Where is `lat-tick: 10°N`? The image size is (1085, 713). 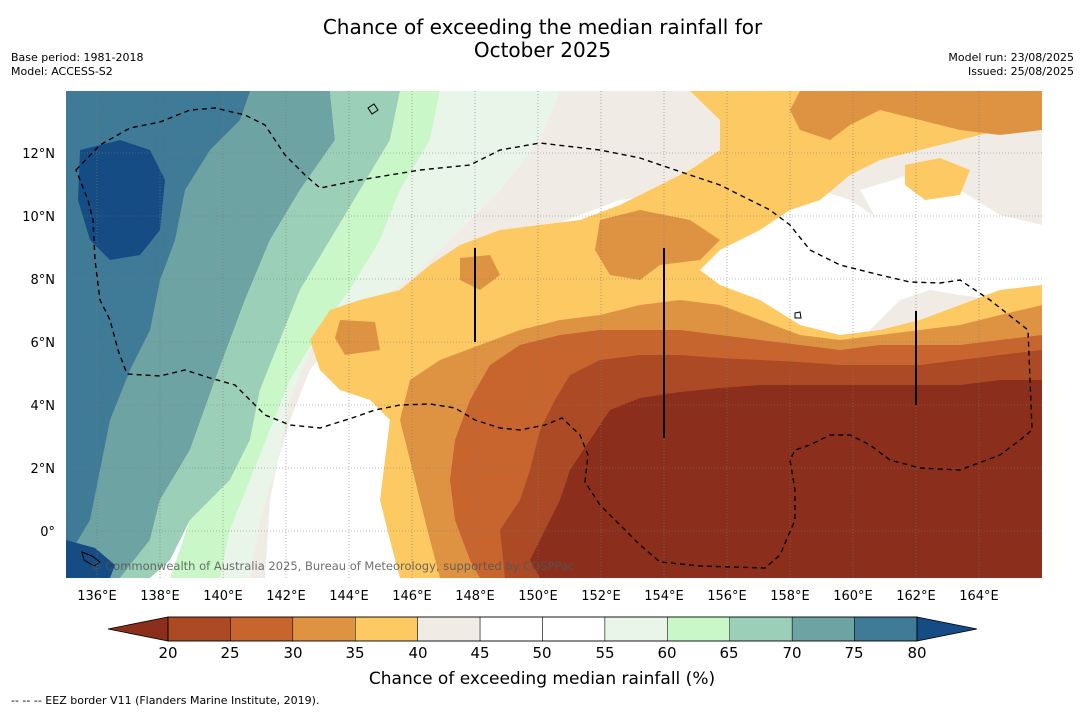
lat-tick: 10°N is located at coordinates (38, 217).